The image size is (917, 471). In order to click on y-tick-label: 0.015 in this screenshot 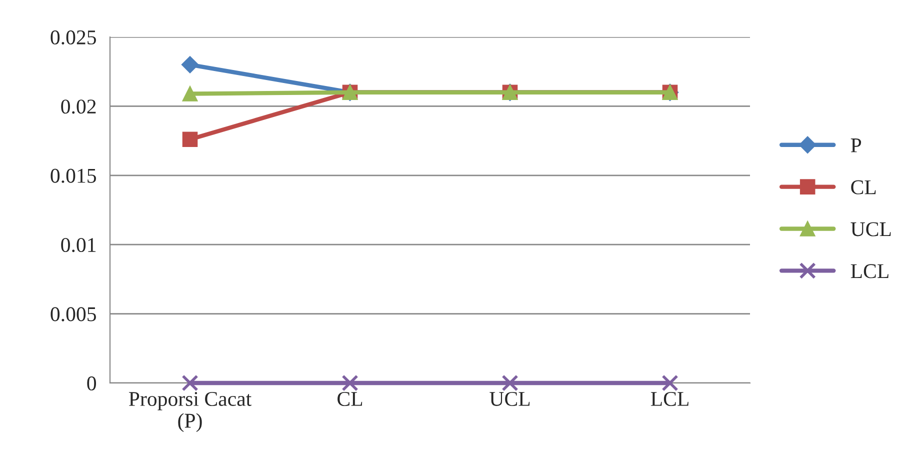, I will do `click(73, 175)`.